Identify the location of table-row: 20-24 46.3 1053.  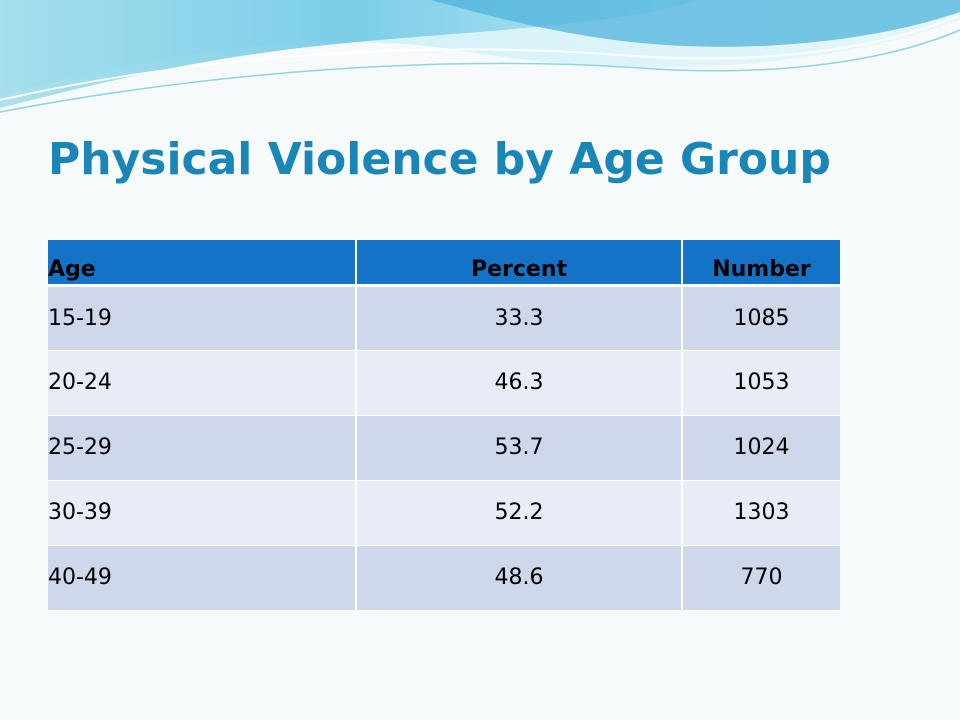
(444, 383).